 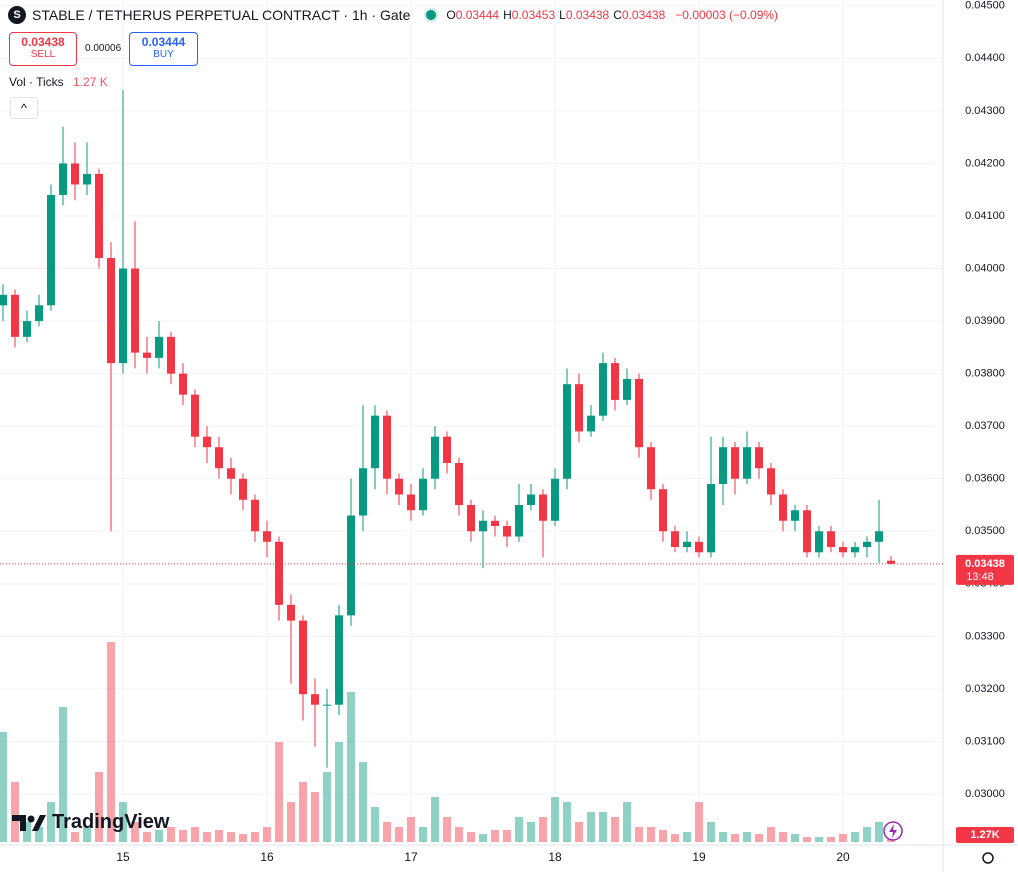 I want to click on status-dot, so click(x=431, y=15).